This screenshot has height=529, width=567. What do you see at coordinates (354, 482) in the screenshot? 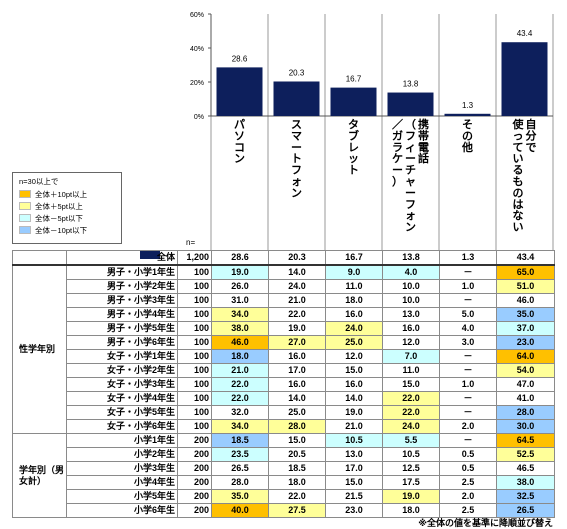
I see `value-cell: 15.0` at bounding box center [354, 482].